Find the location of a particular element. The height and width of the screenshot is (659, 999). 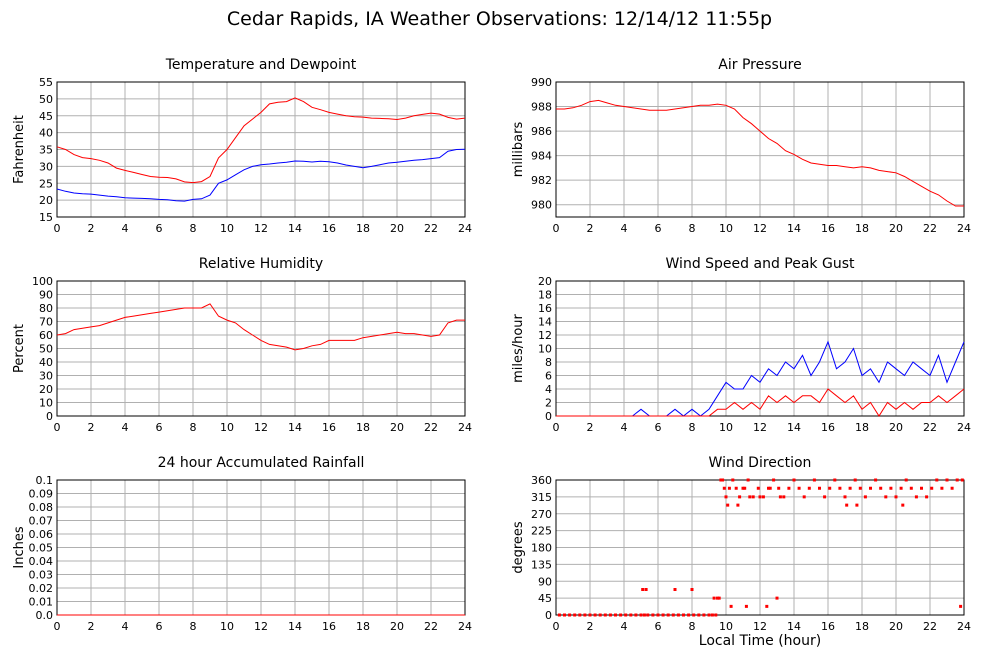

y-tick-label: 0 is located at coordinates (49, 416).